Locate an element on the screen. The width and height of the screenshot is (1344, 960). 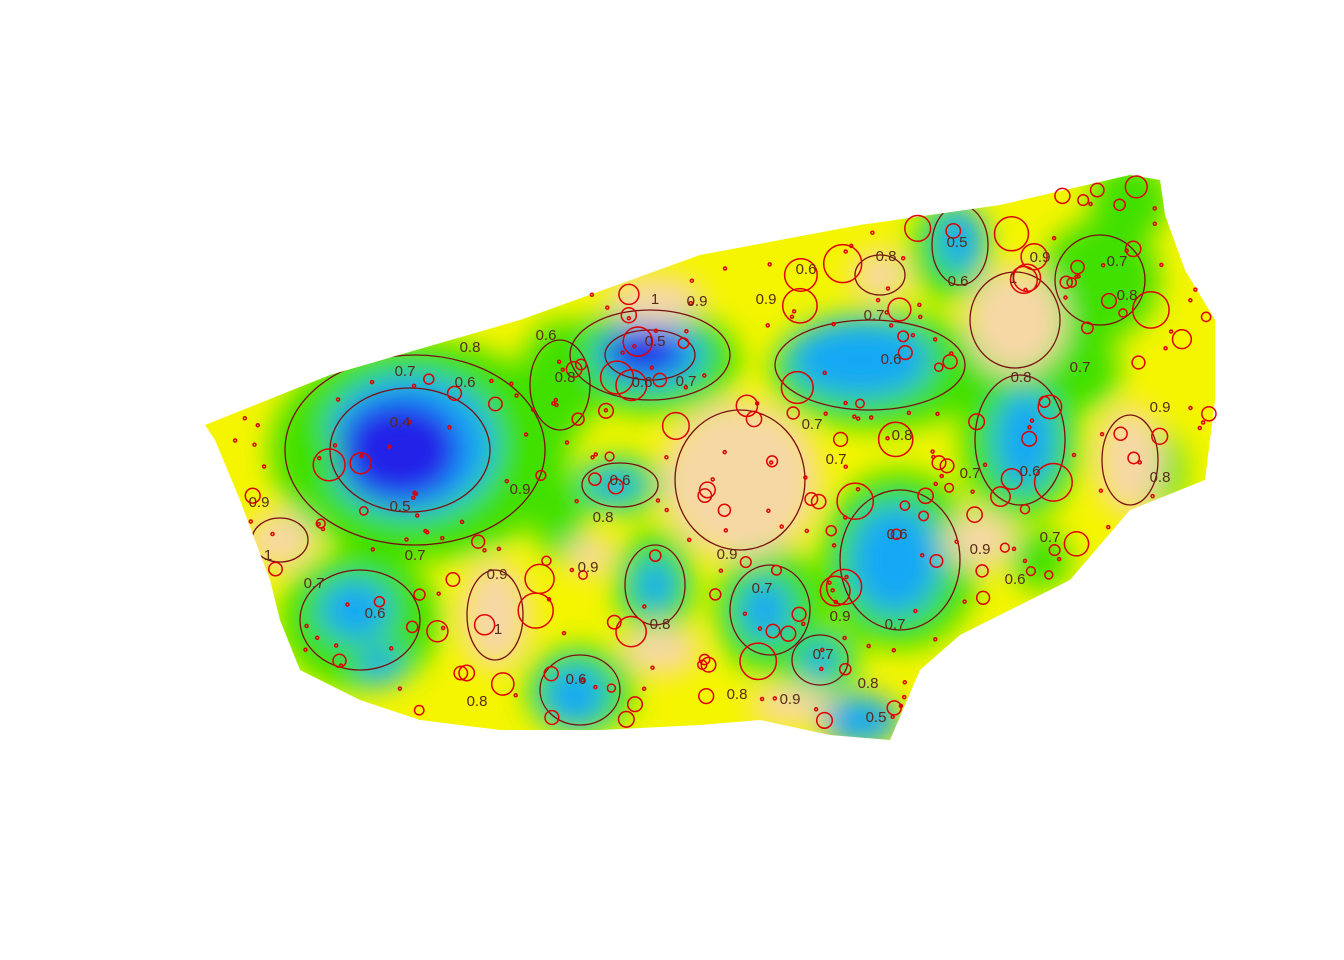
contour-label: 0.9 is located at coordinates (766, 299).